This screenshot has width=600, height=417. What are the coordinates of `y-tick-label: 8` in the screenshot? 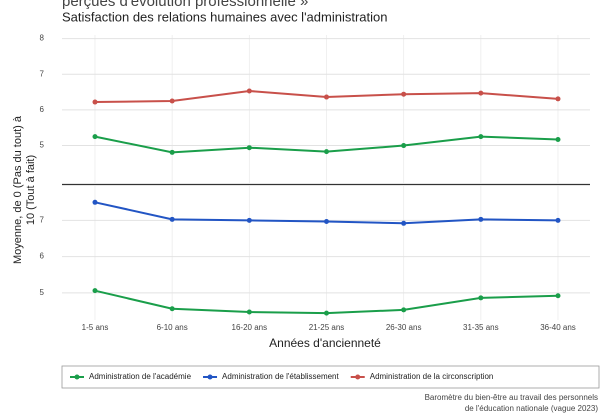 It's located at (42, 38).